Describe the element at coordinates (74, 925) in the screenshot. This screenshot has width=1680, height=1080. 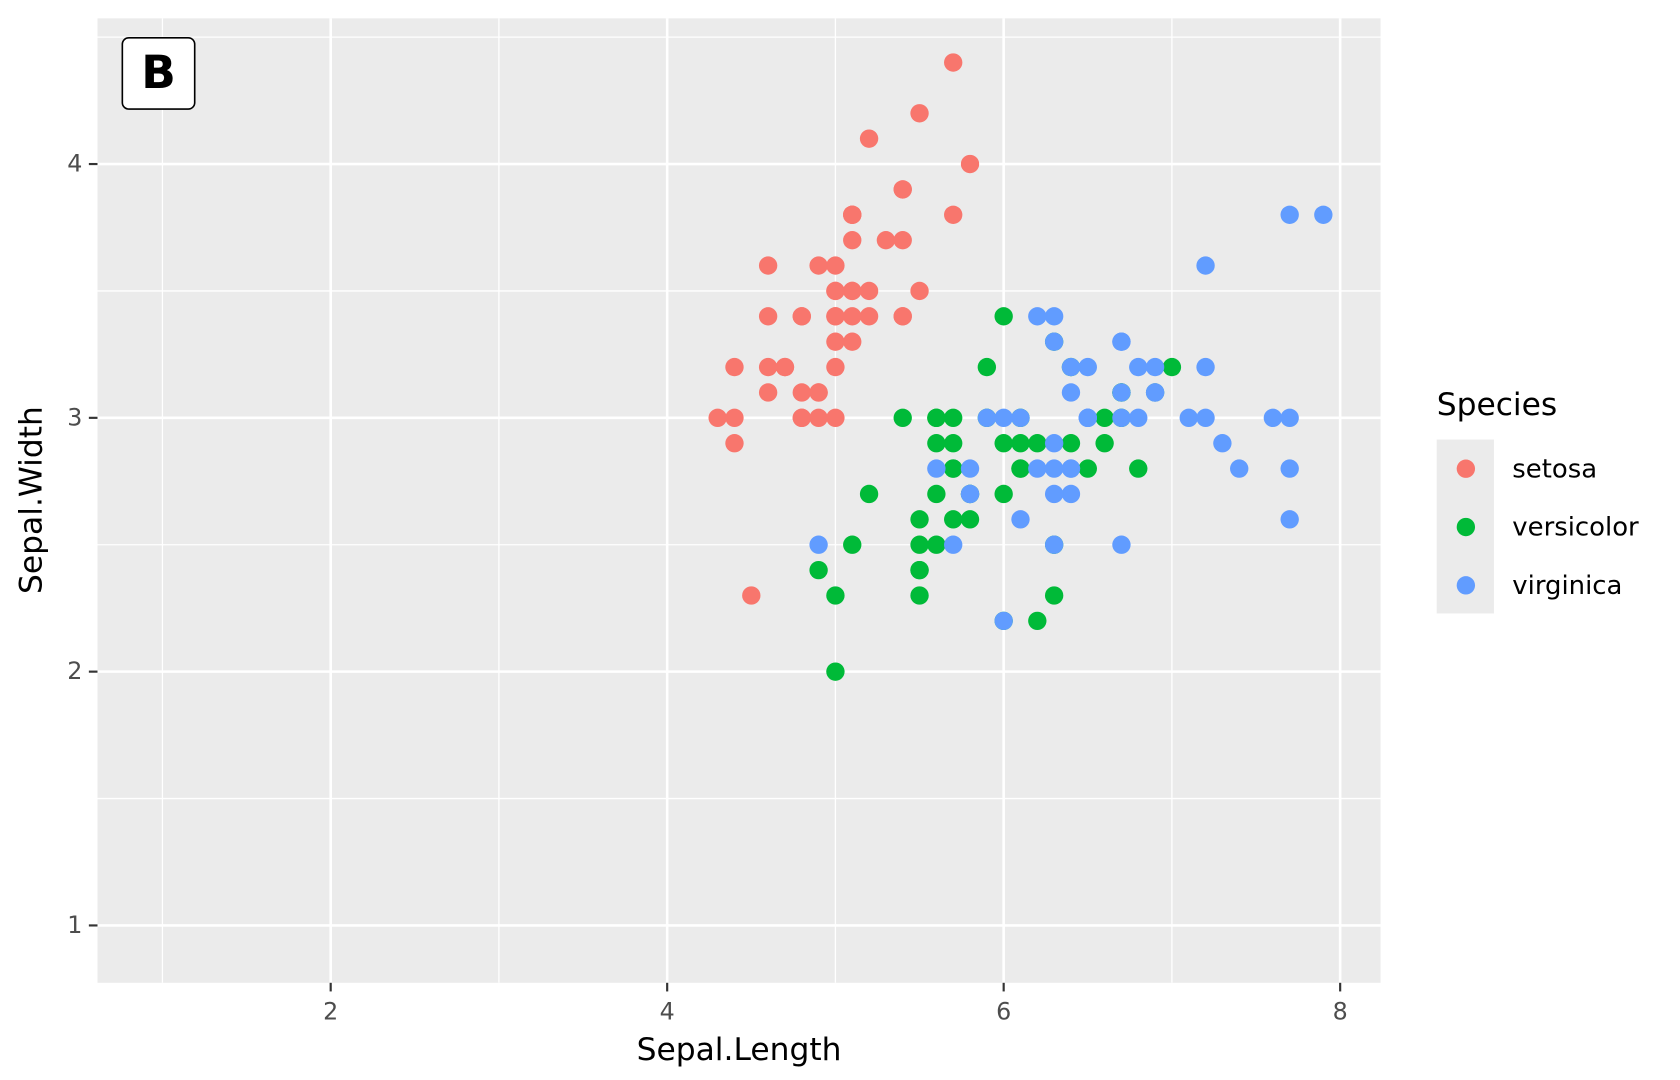
I see `y-tick-label: 1` at that location.